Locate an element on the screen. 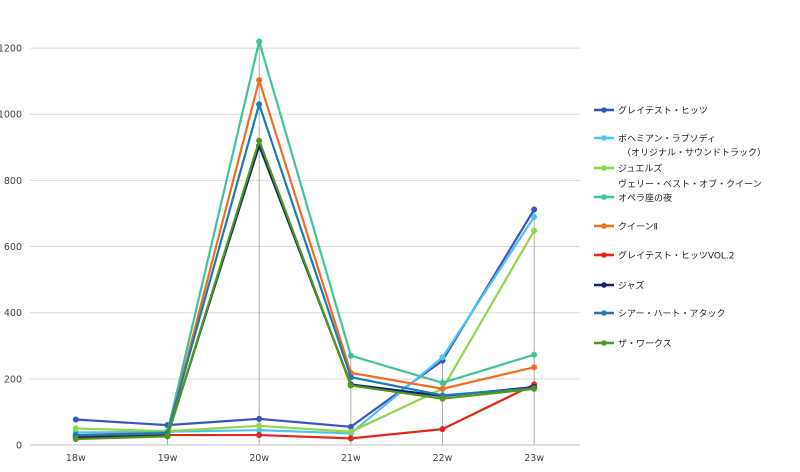 Image resolution: width=800 pixels, height=472 pixels. legend-label: クイーンⅡ is located at coordinates (638, 227).